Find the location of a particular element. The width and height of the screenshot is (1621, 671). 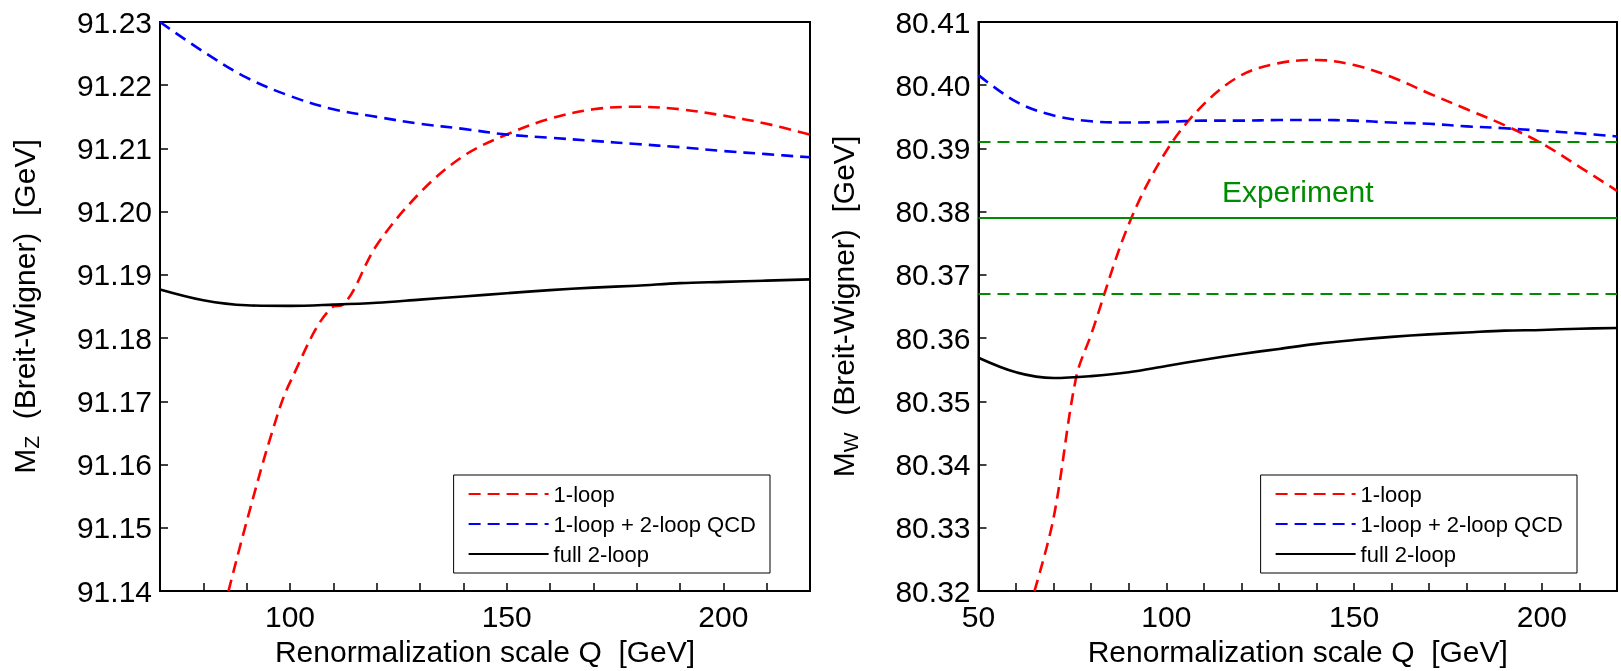

y-tick-label: 91.22 is located at coordinates (114, 85).